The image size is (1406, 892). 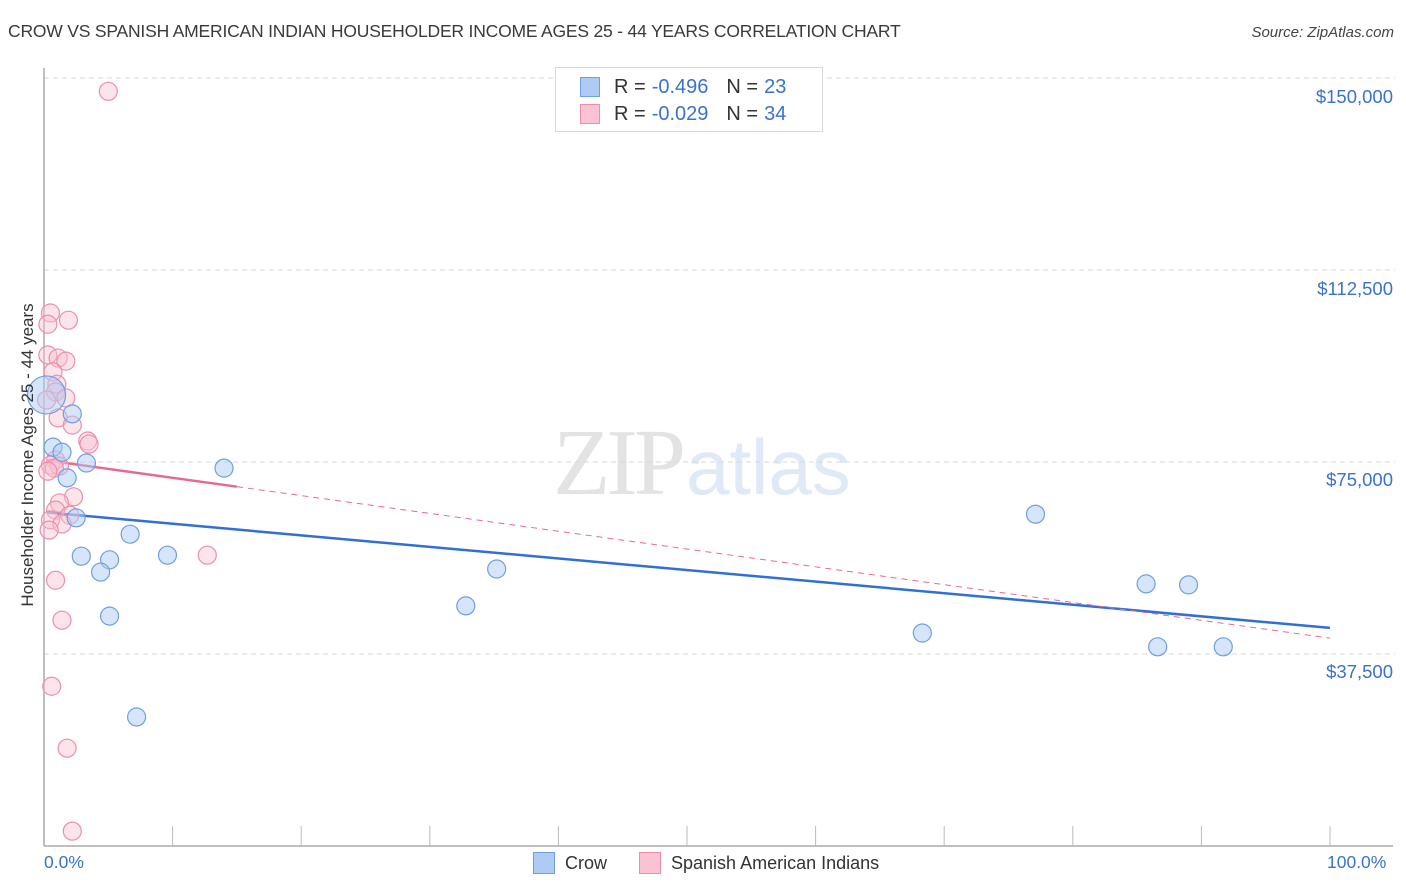 What do you see at coordinates (680, 86) in the screenshot?
I see `crow-r-value: -0.496` at bounding box center [680, 86].